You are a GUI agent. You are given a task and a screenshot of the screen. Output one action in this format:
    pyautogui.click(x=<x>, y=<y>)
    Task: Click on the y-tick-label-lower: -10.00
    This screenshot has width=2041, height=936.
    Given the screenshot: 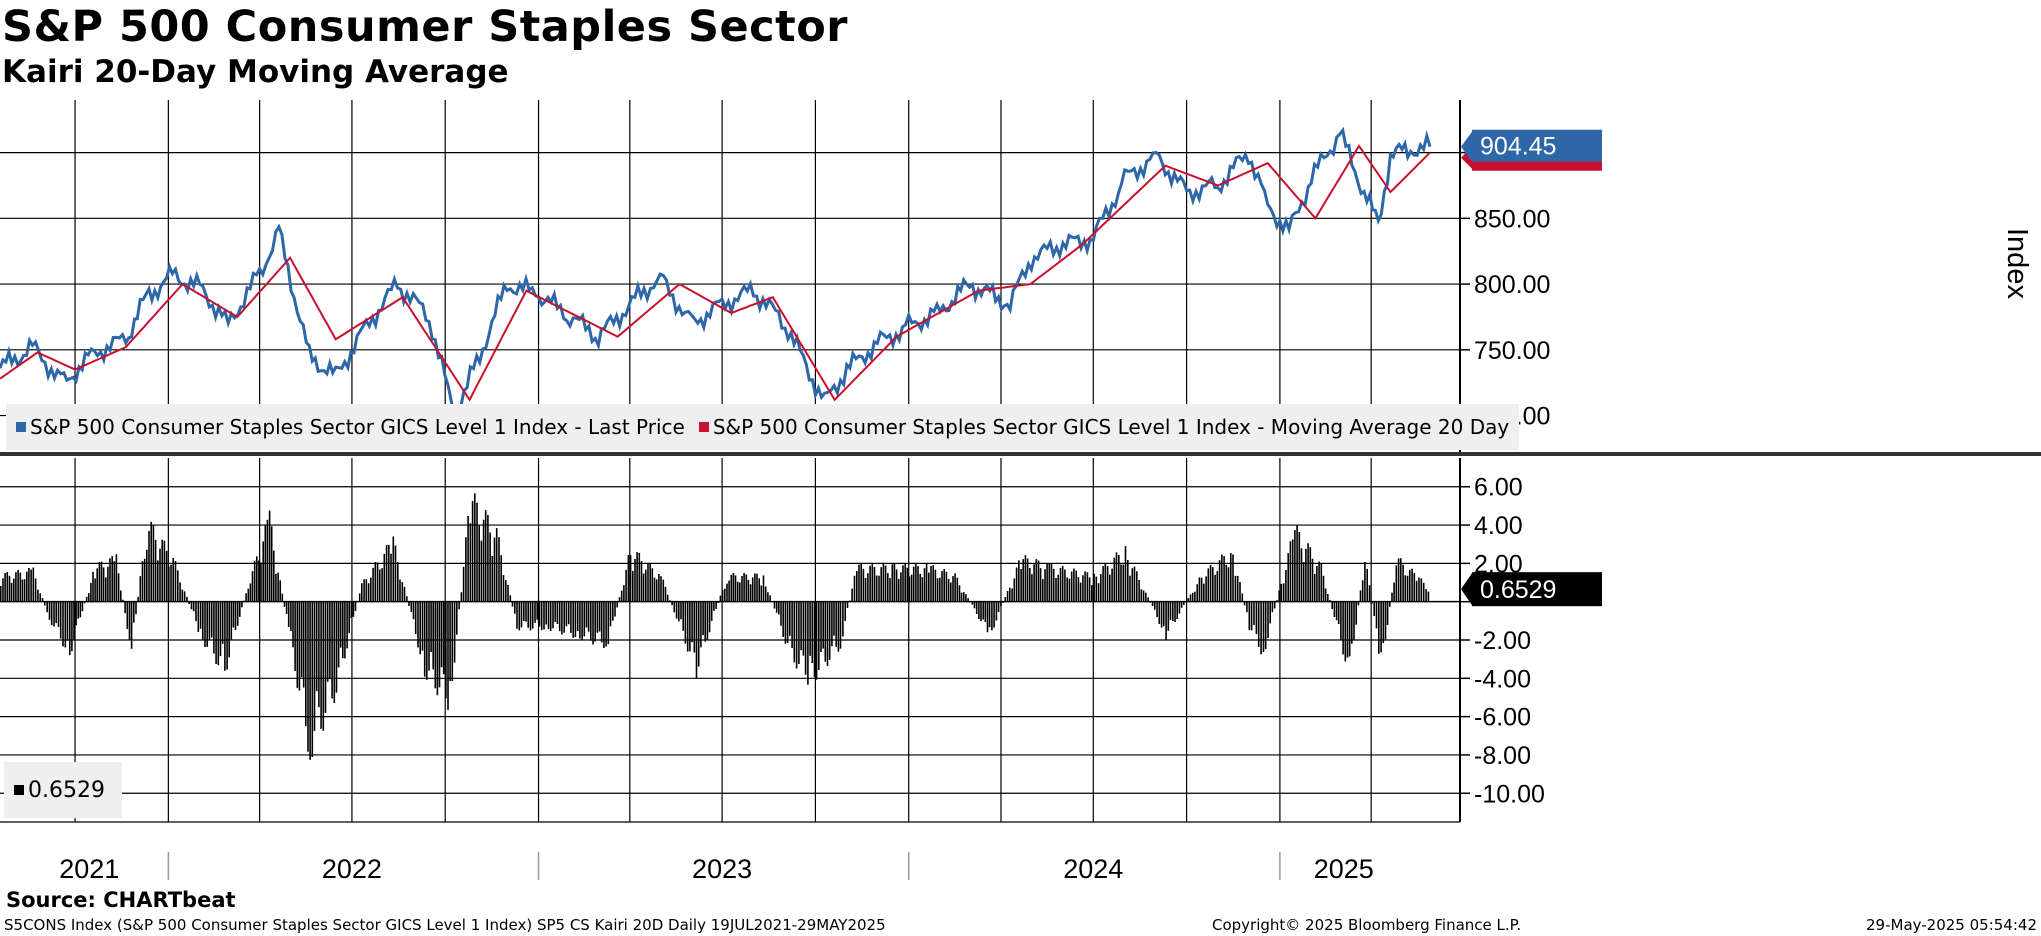 What is the action you would take?
    pyautogui.click(x=1509, y=794)
    